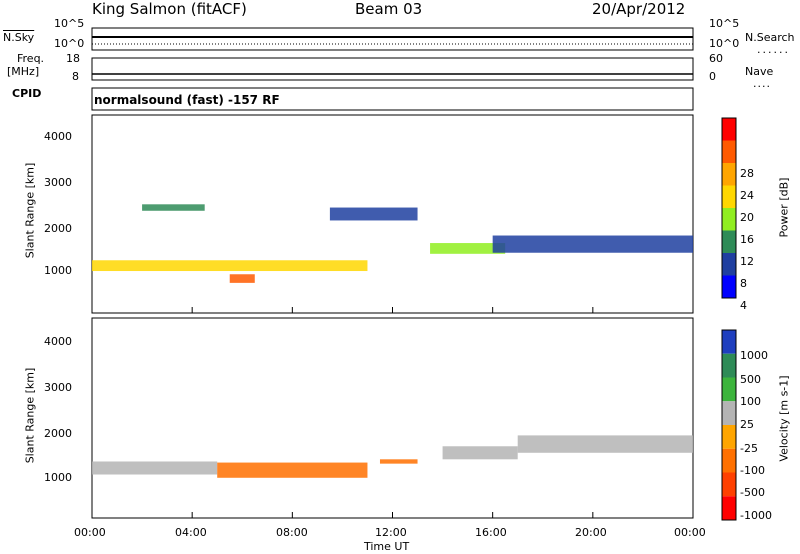 The width and height of the screenshot is (800, 554). Describe the element at coordinates (724, 23) in the screenshot. I see `nsearch-tick-top: 10^5` at that location.